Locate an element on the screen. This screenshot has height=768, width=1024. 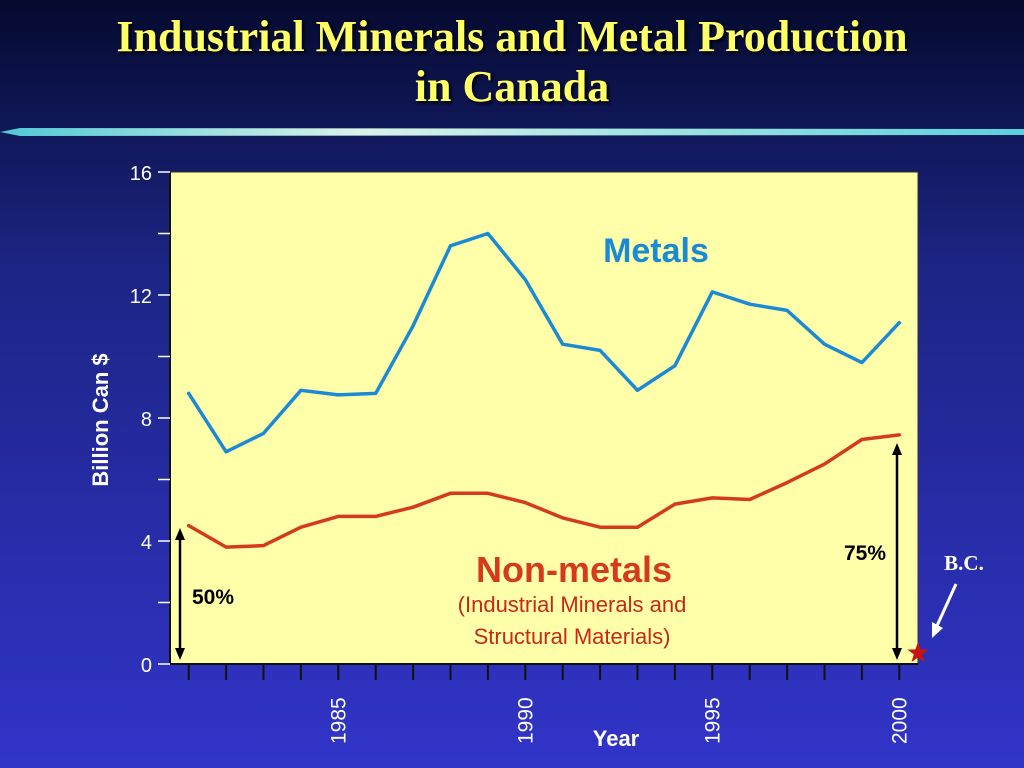
slide-title-line-2: in Canada is located at coordinates (512, 86).